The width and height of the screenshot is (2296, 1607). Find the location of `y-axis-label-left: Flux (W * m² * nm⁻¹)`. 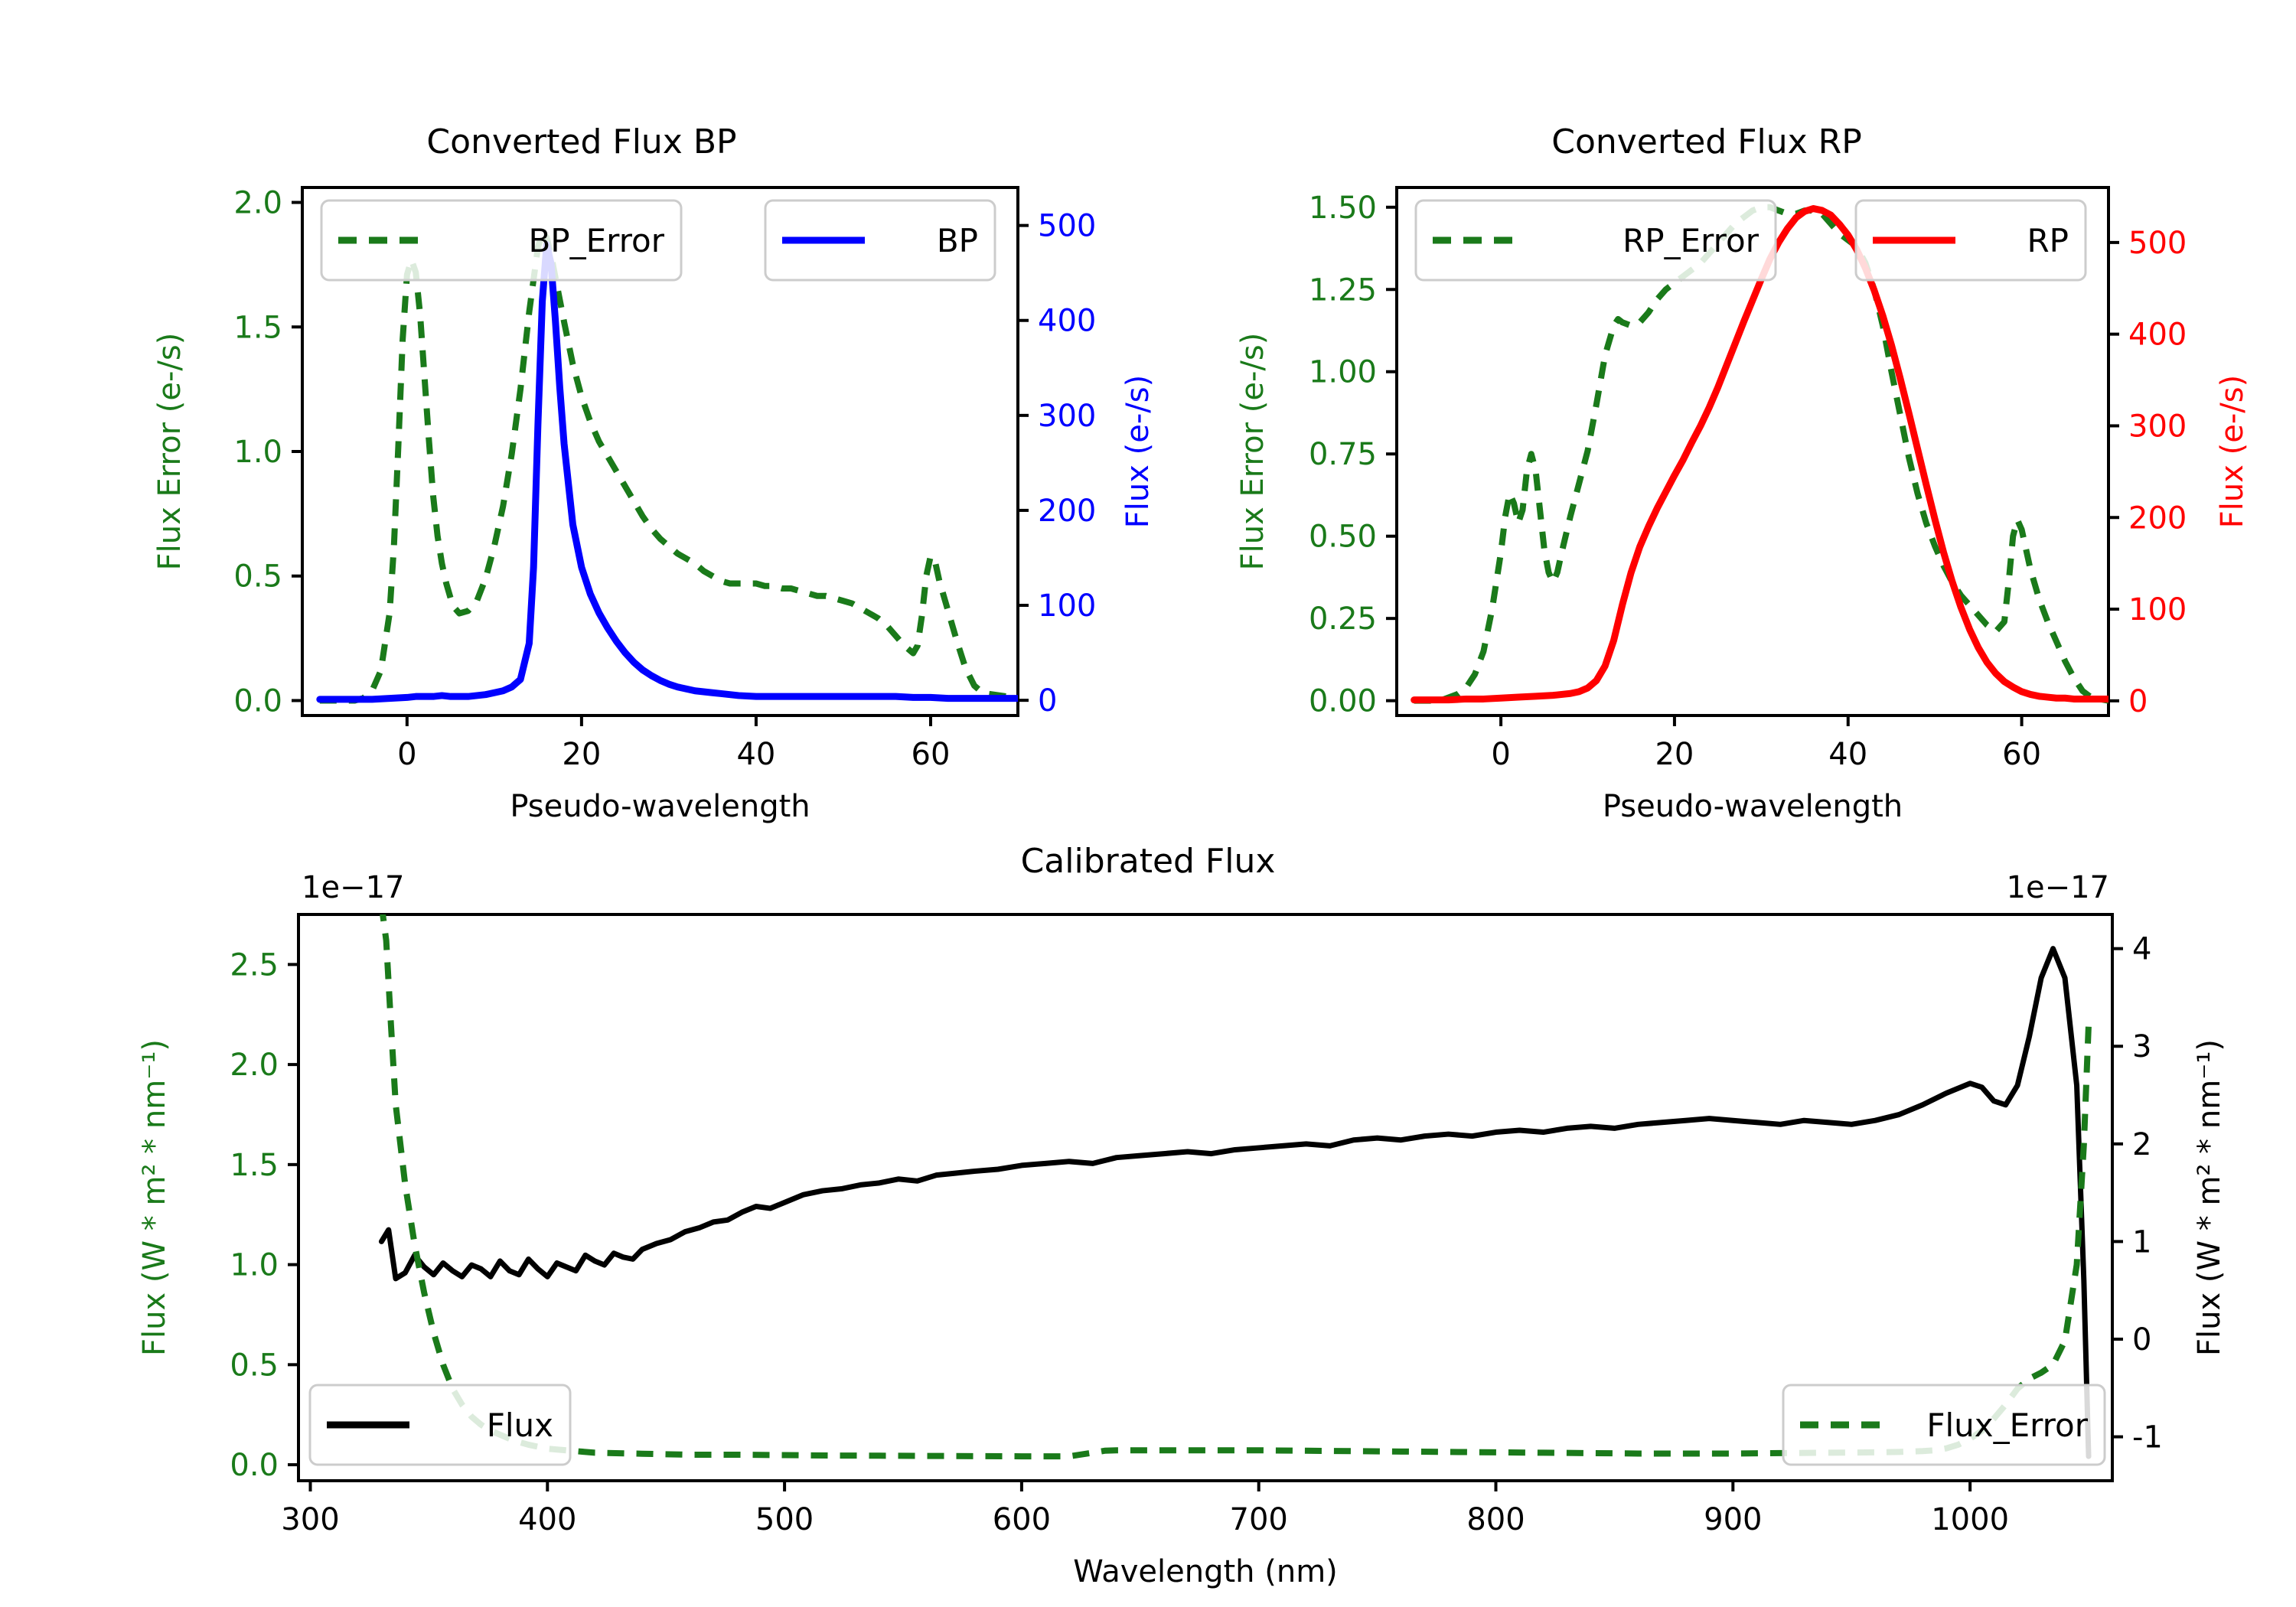

y-axis-label-left: Flux (W * m² * nm⁻¹) is located at coordinates (154, 1197).